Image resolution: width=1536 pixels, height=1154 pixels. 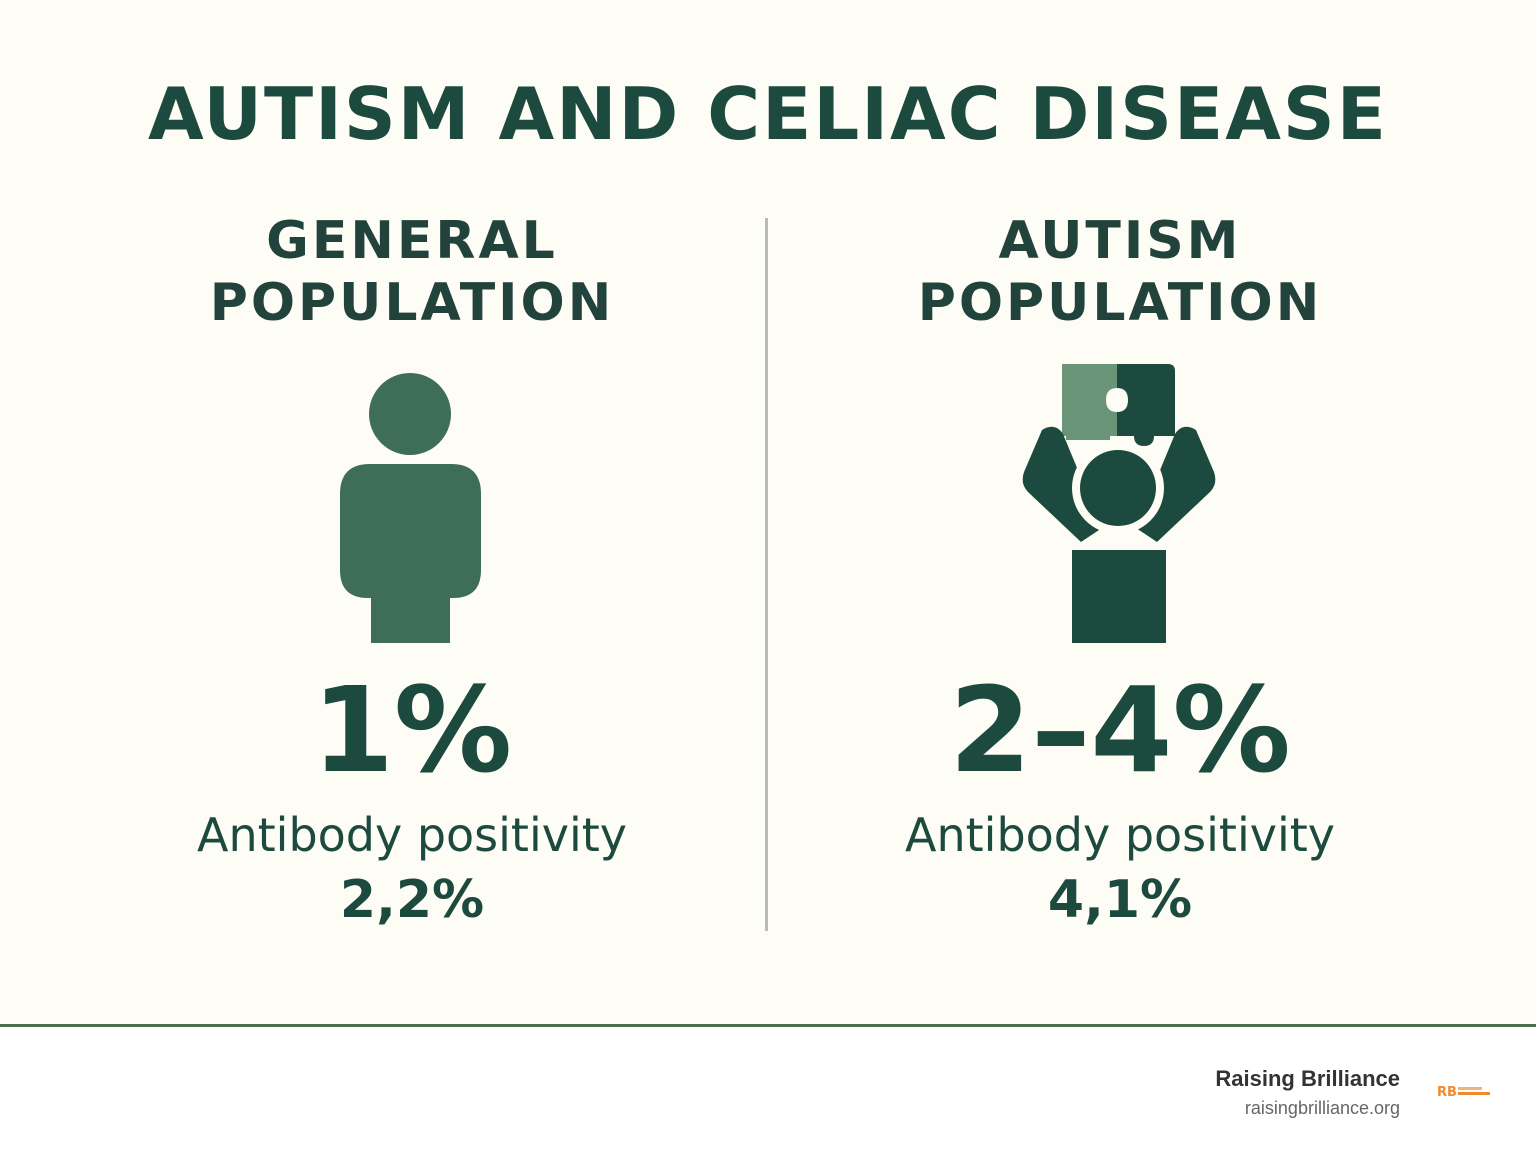 What do you see at coordinates (412, 505) in the screenshot?
I see `person-icon` at bounding box center [412, 505].